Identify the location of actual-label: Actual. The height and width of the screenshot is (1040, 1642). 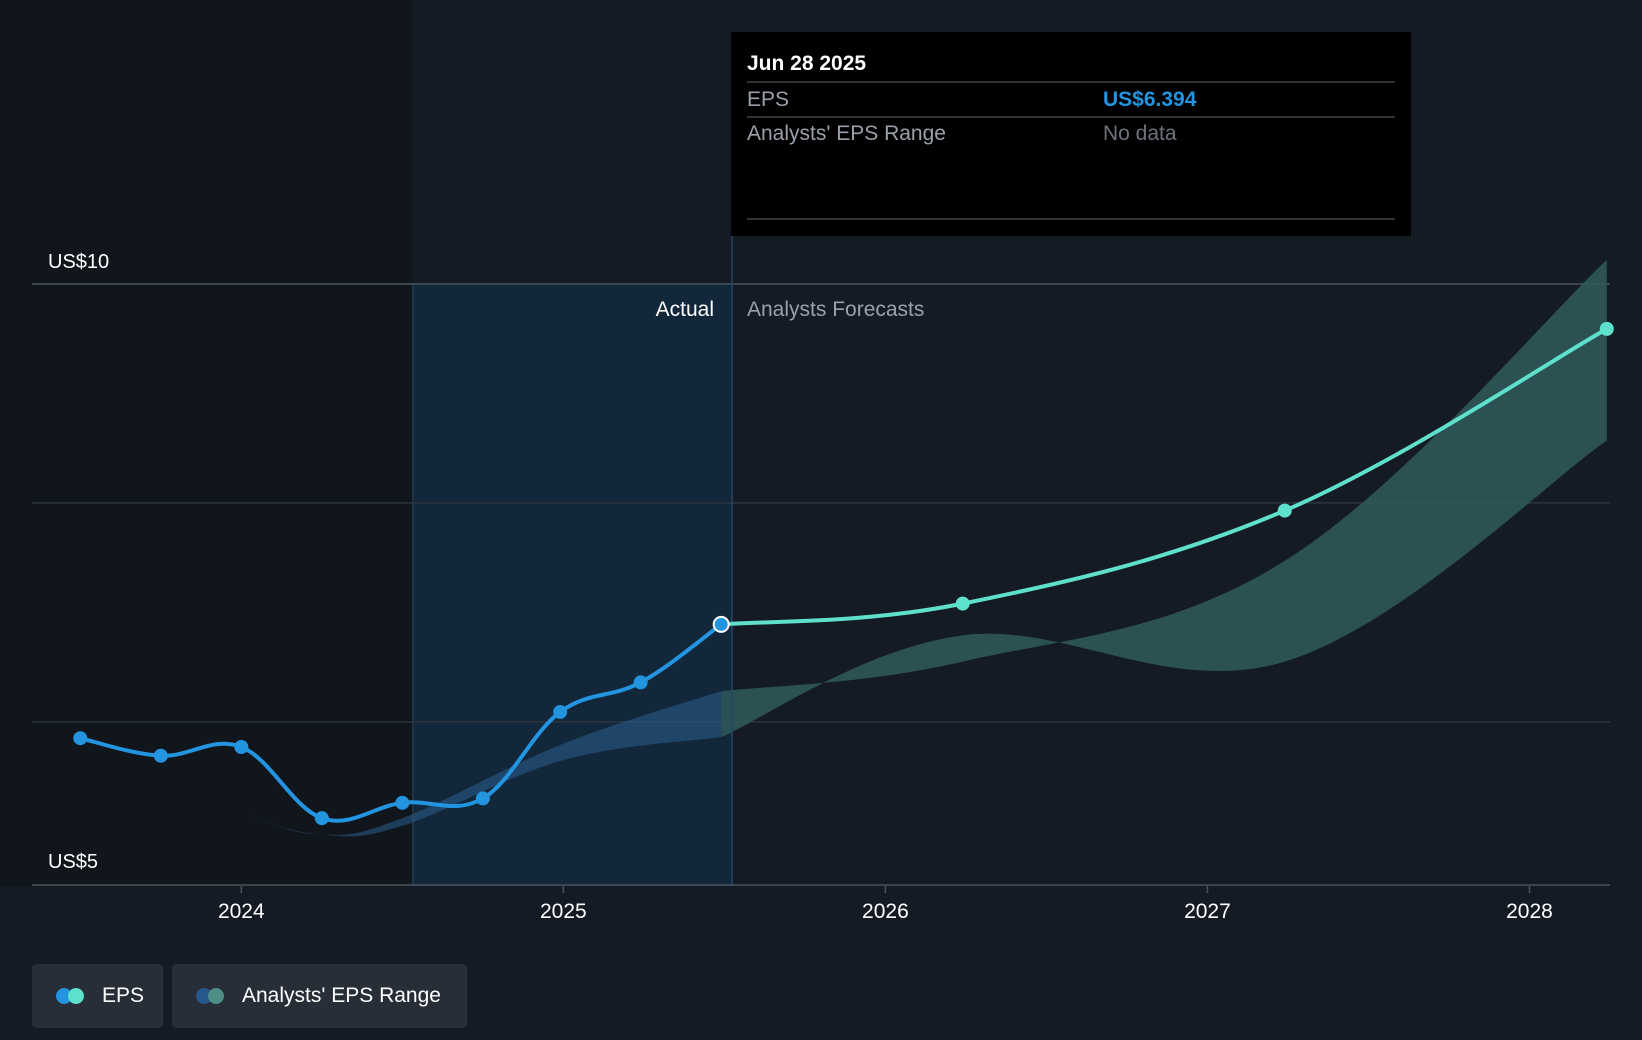
(685, 309).